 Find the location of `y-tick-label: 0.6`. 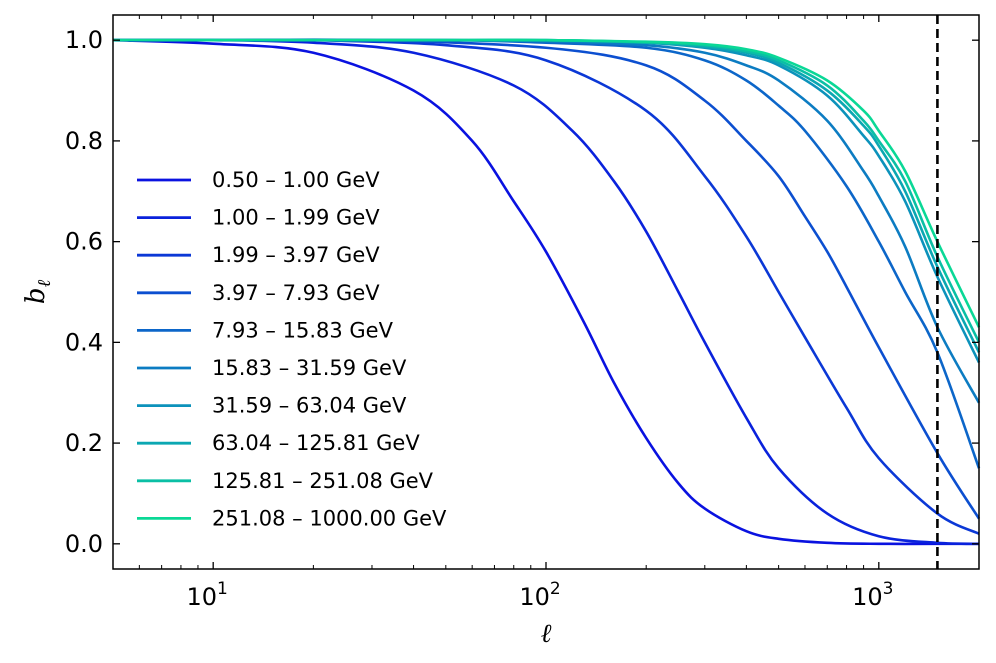

y-tick-label: 0.6 is located at coordinates (84, 242).